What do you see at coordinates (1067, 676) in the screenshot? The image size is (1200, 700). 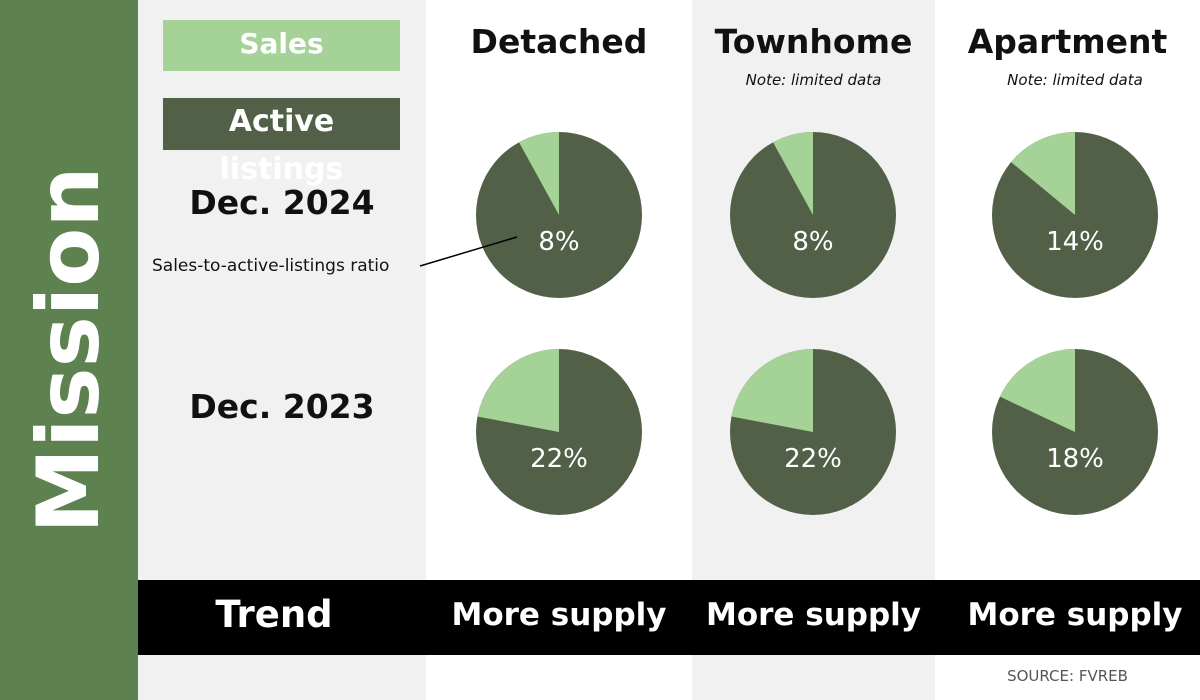 I see `source-note: SOURCE: FVREB` at bounding box center [1067, 676].